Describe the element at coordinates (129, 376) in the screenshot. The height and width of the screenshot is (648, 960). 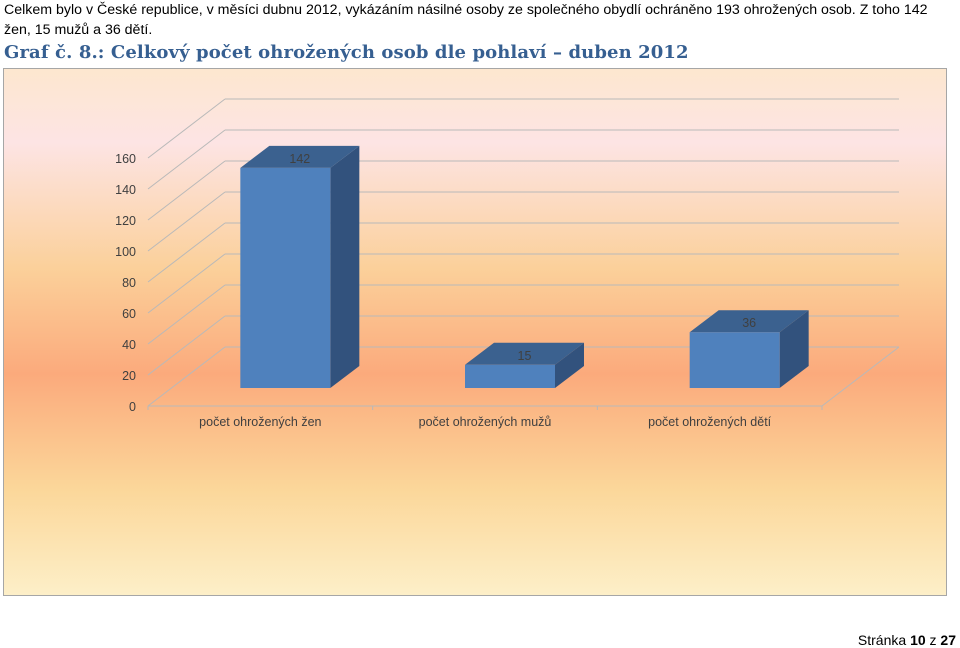
I see `y-tick-label: 20` at that location.